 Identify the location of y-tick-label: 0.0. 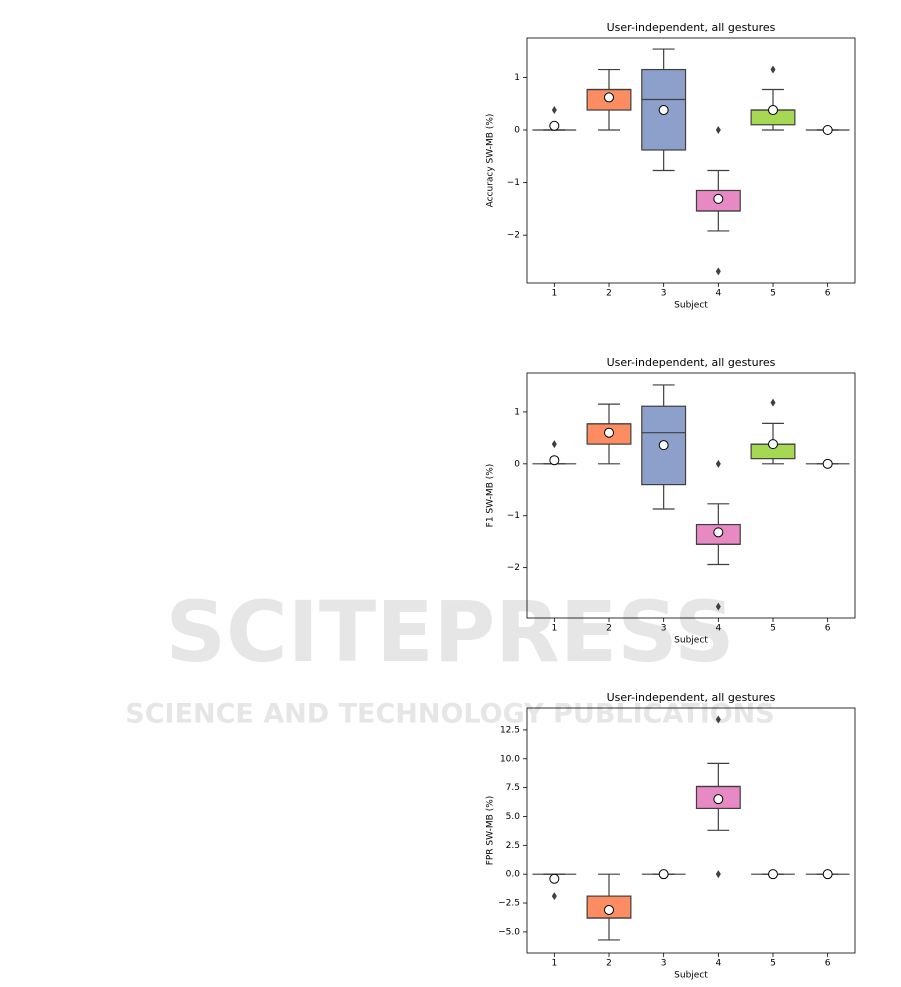
(513, 875).